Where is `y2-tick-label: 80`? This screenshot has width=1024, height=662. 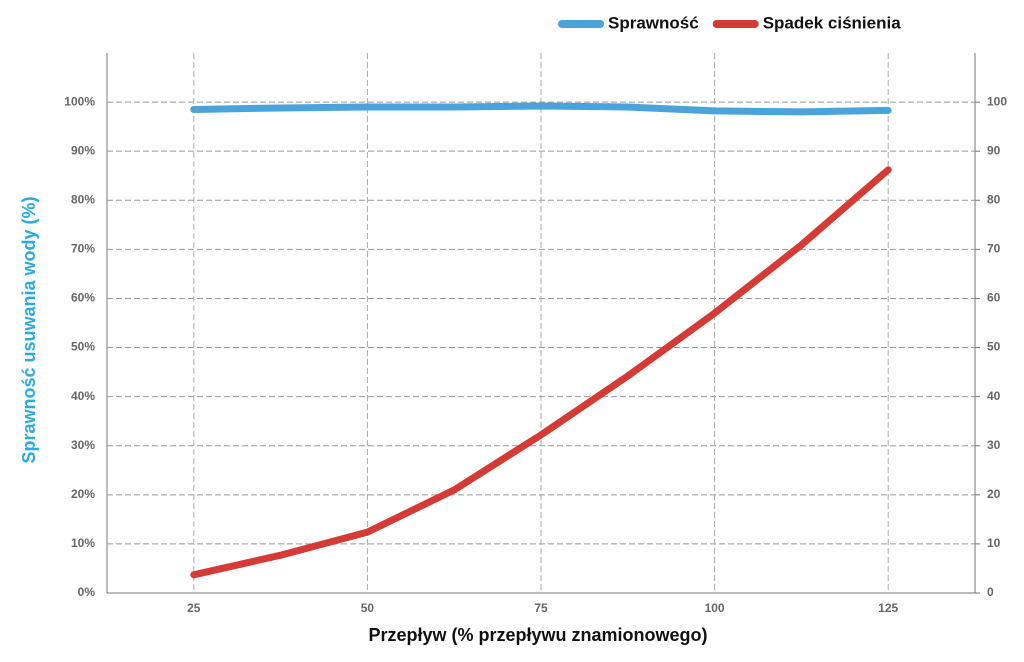
y2-tick-label: 80 is located at coordinates (994, 199).